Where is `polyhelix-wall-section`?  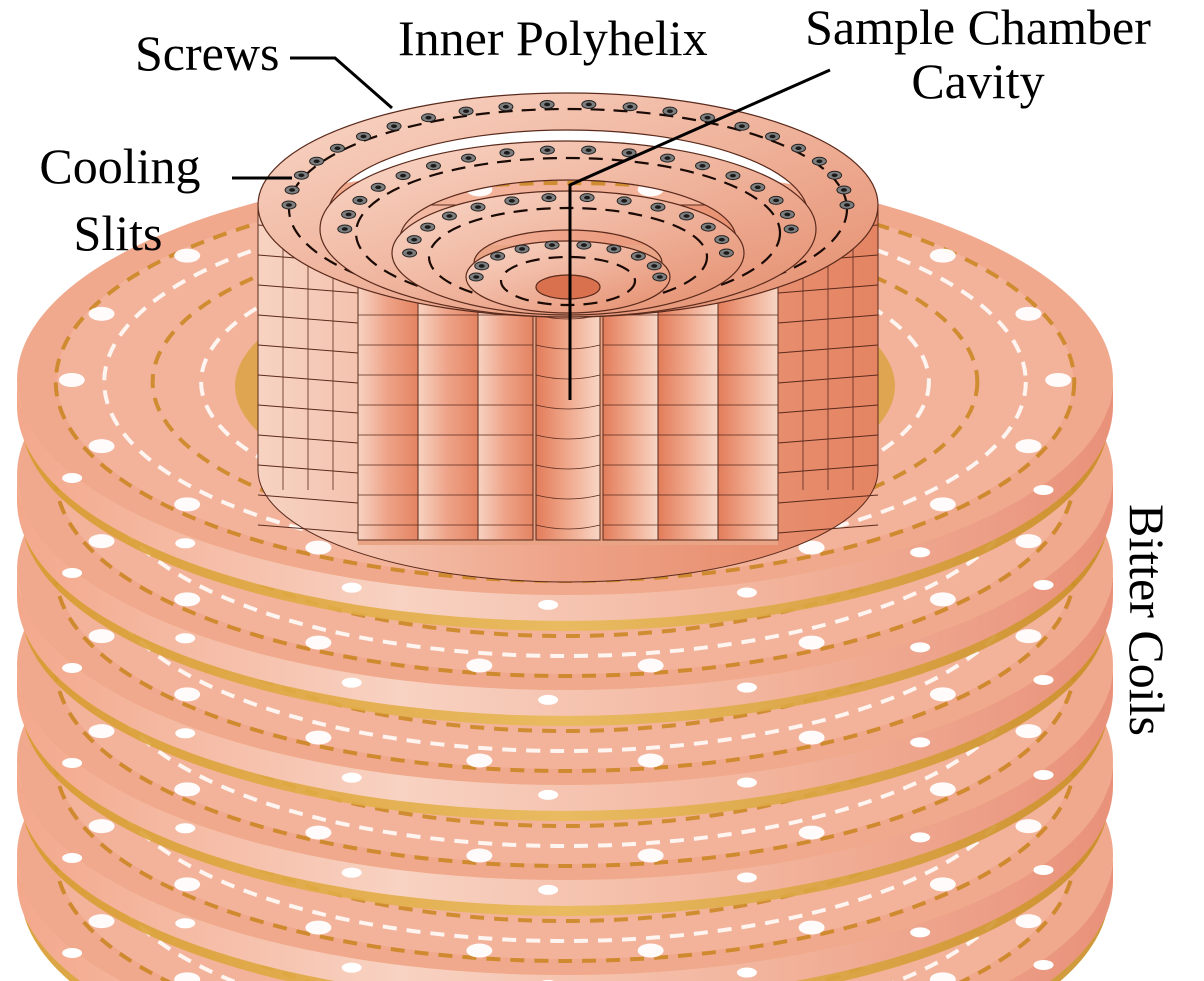 polyhelix-wall-section is located at coordinates (630, 418).